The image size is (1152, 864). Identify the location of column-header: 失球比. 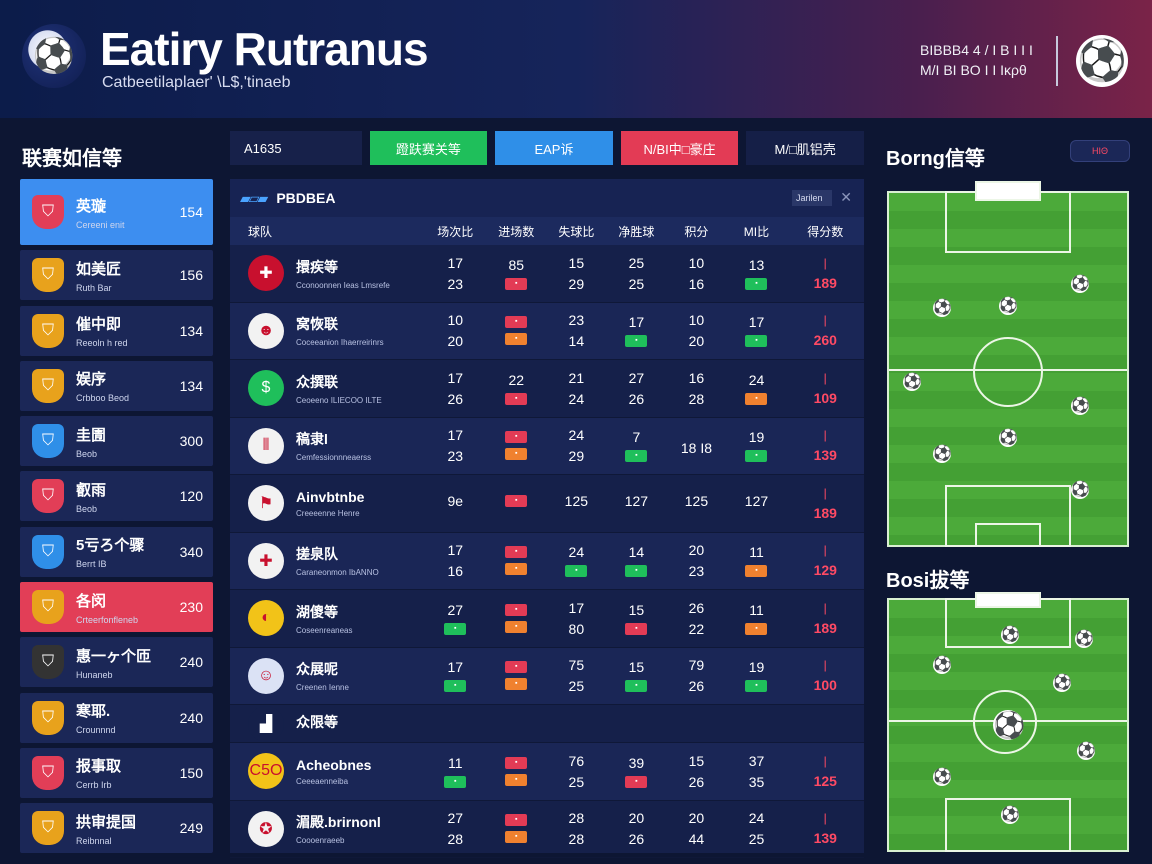
(576, 231).